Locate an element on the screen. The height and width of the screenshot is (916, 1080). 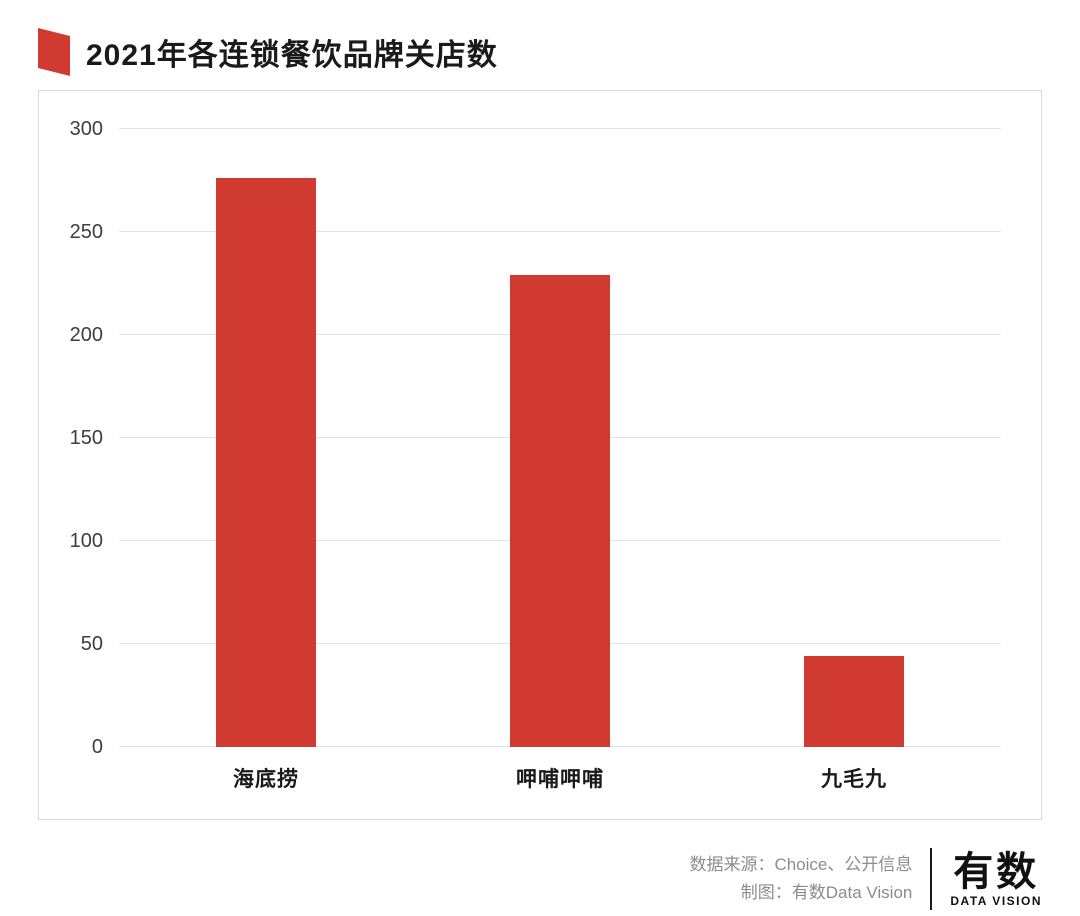
brand-logo-en: DATA VISION is located at coordinates (996, 901).